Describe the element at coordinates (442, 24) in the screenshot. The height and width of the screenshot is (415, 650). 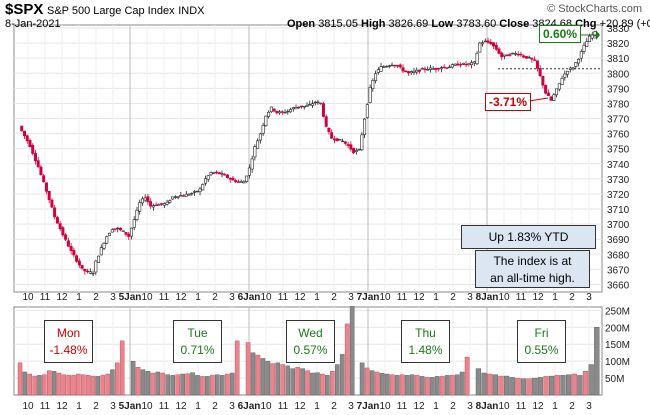
I see `low-label: Low` at that location.